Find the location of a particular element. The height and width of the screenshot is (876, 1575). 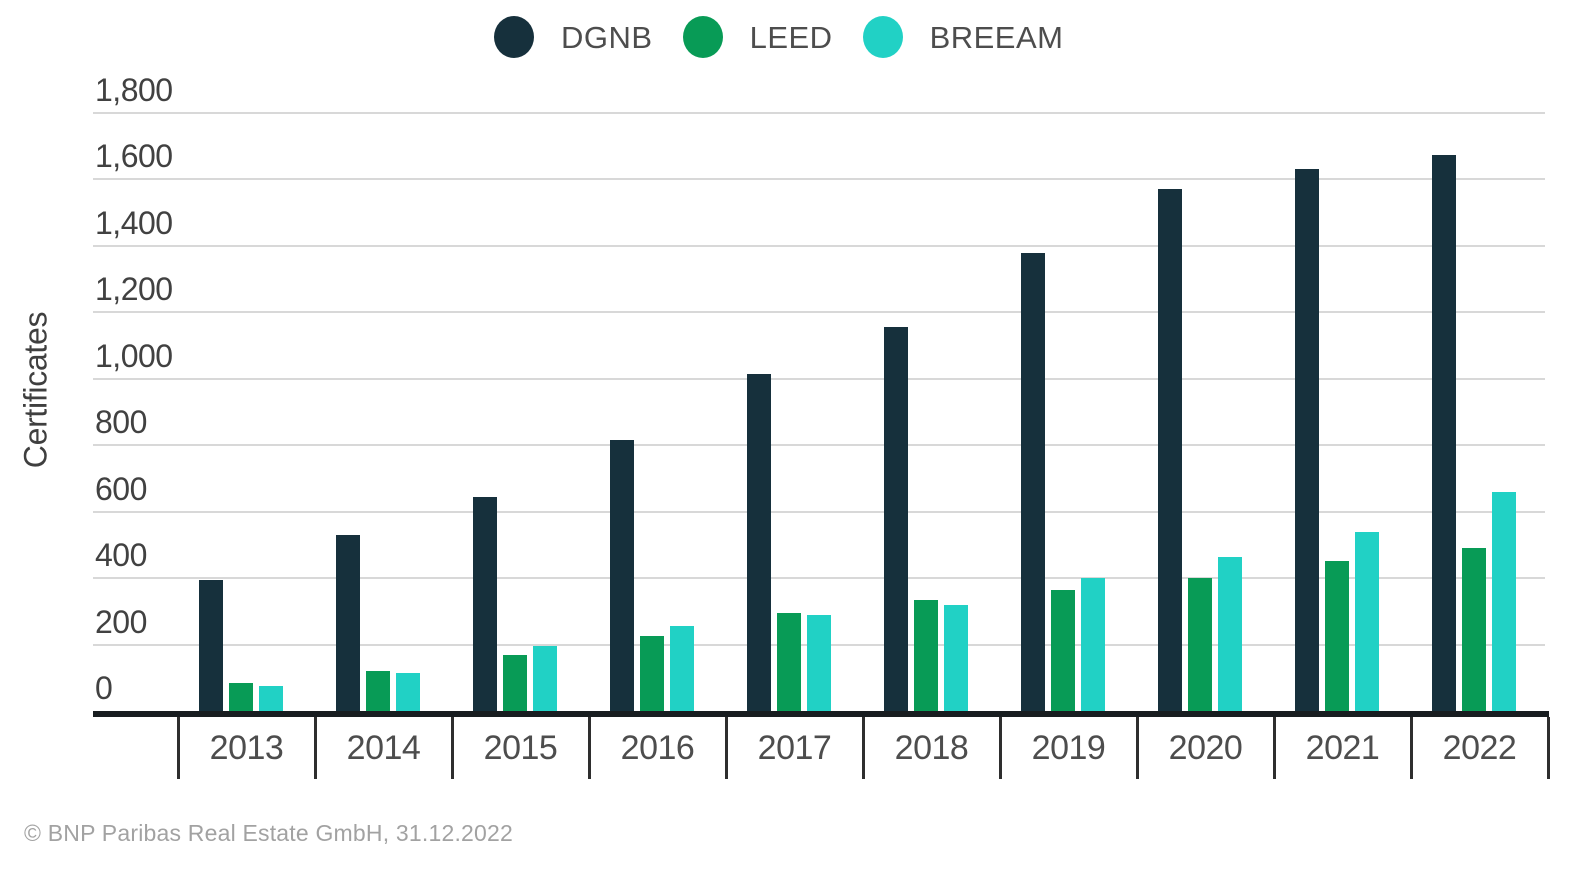

bar-breeam-2013 is located at coordinates (271, 698).